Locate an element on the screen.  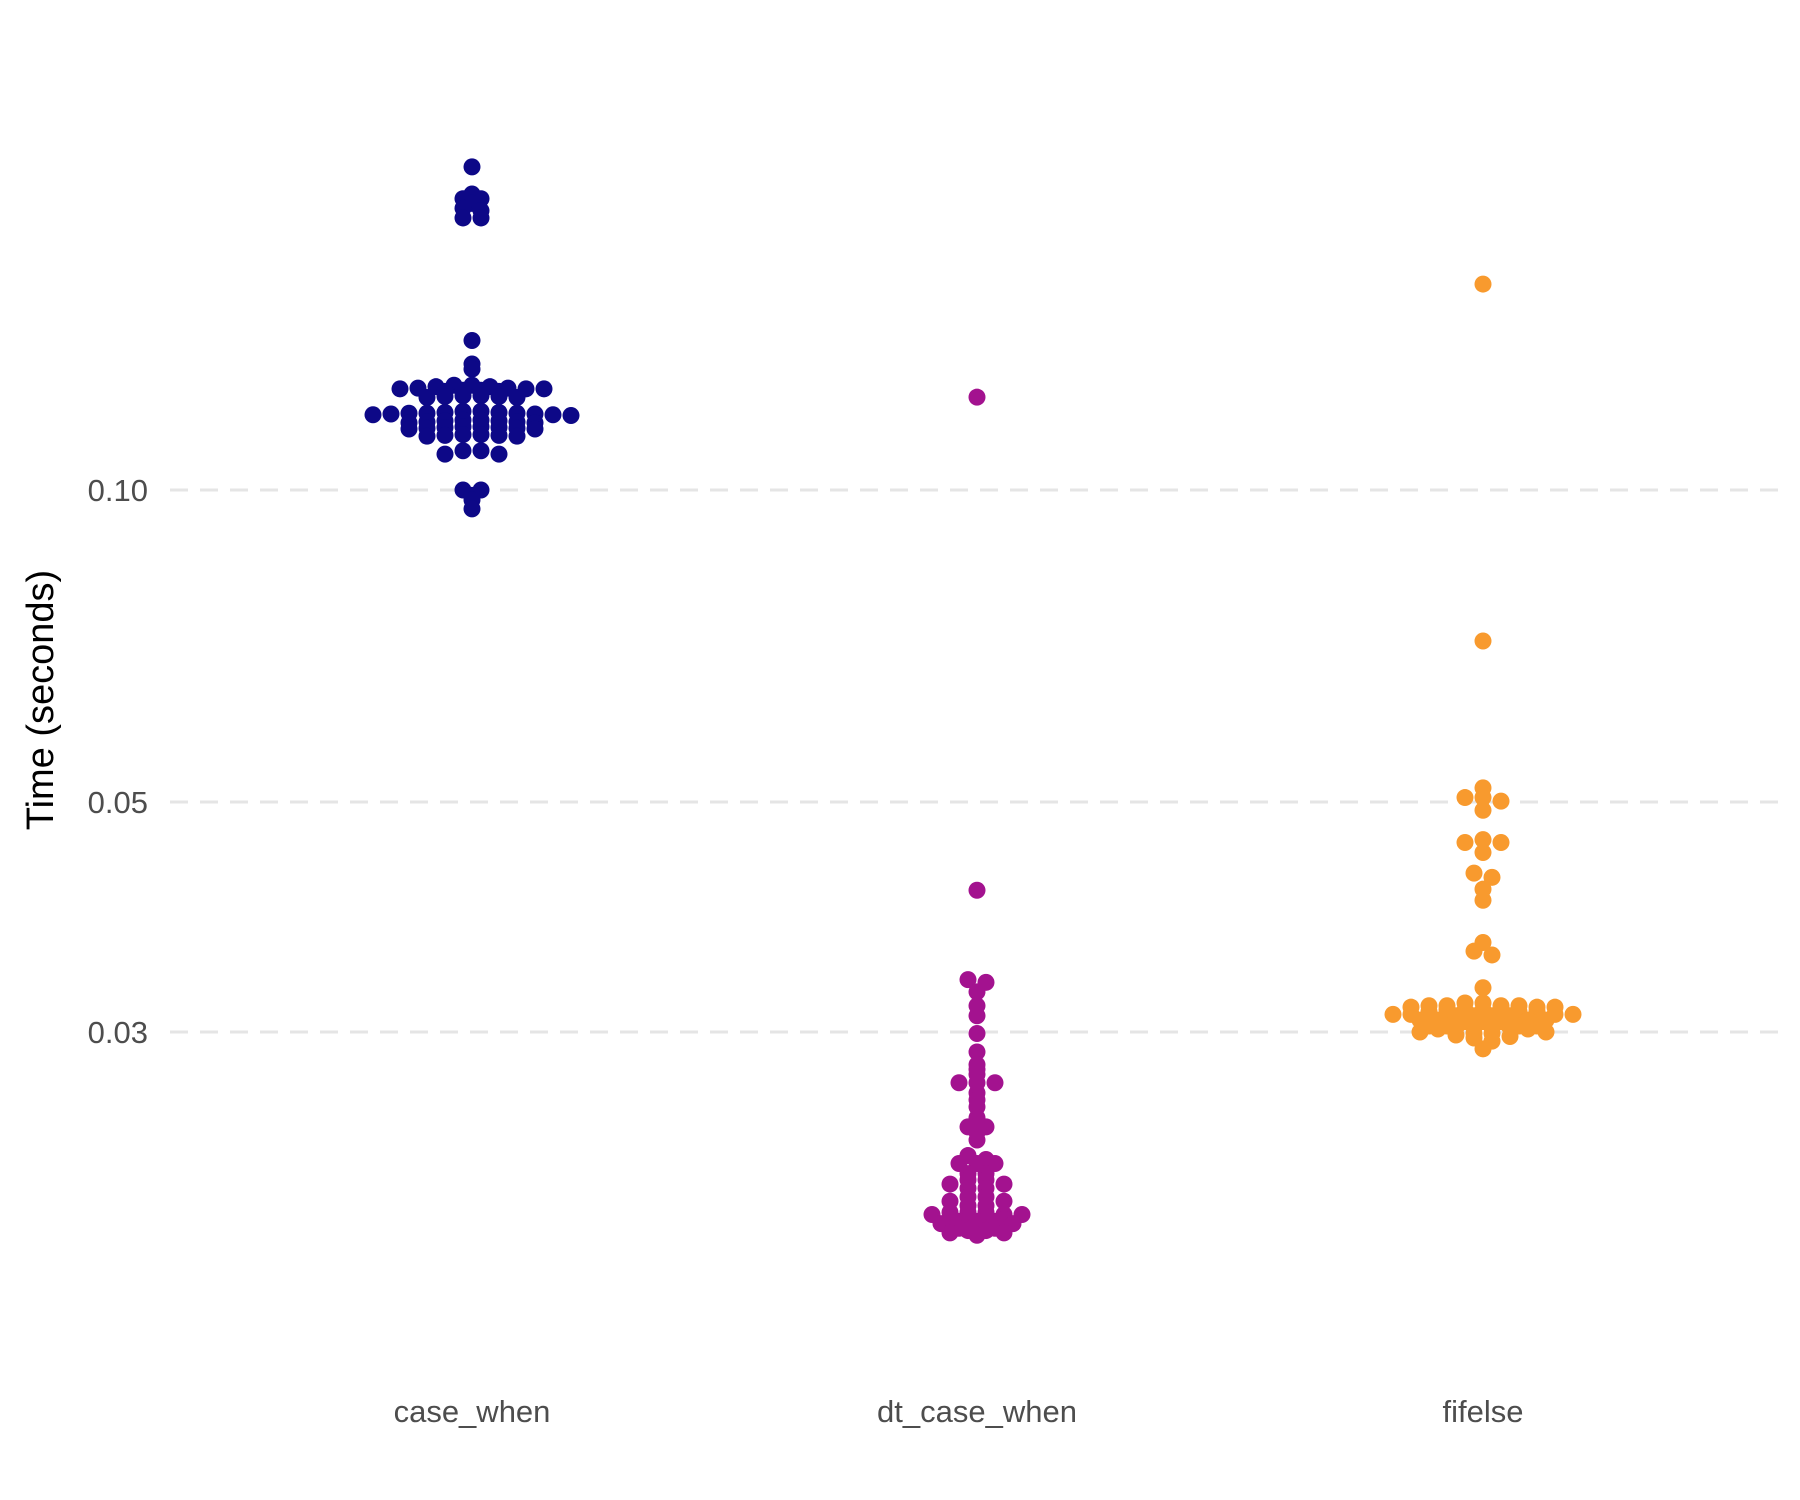
y-tick-label: 0.10 is located at coordinates (118, 490).